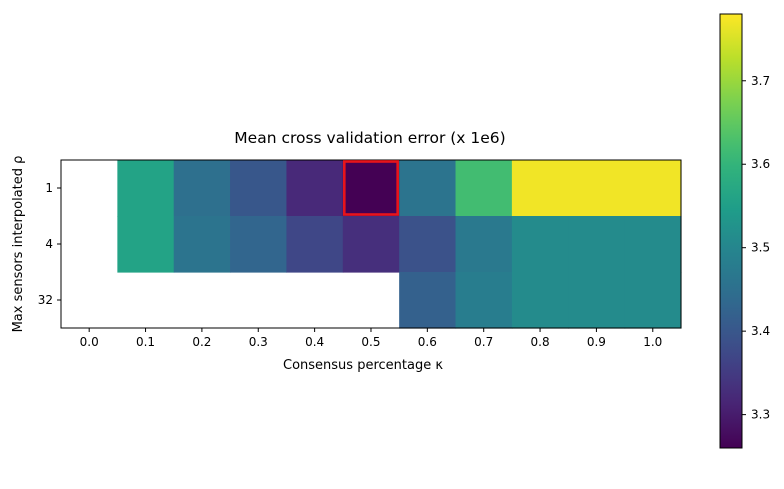  Describe the element at coordinates (596, 342) in the screenshot. I see `x-tick-label: 0.9` at that location.